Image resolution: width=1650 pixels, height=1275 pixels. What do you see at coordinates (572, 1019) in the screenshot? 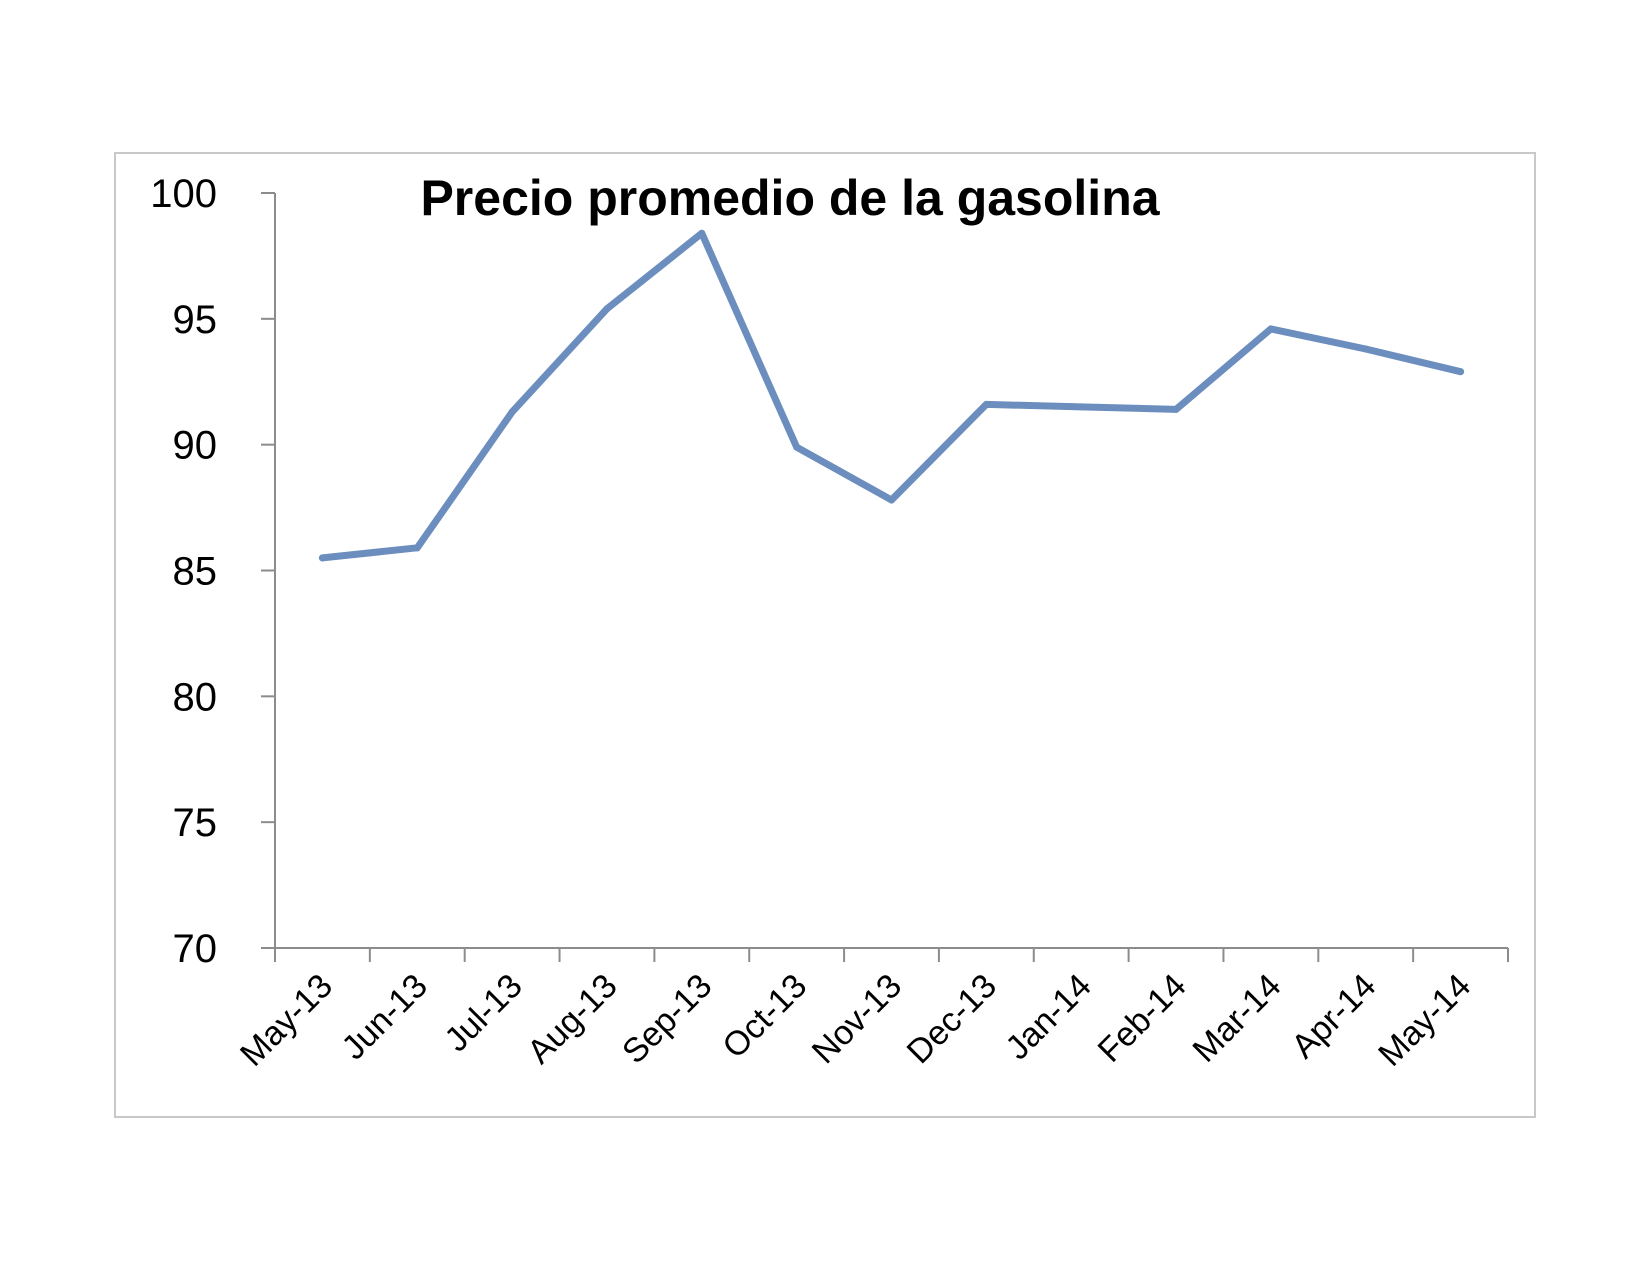
I see `x-tick-label: Aug-13` at bounding box center [572, 1019].